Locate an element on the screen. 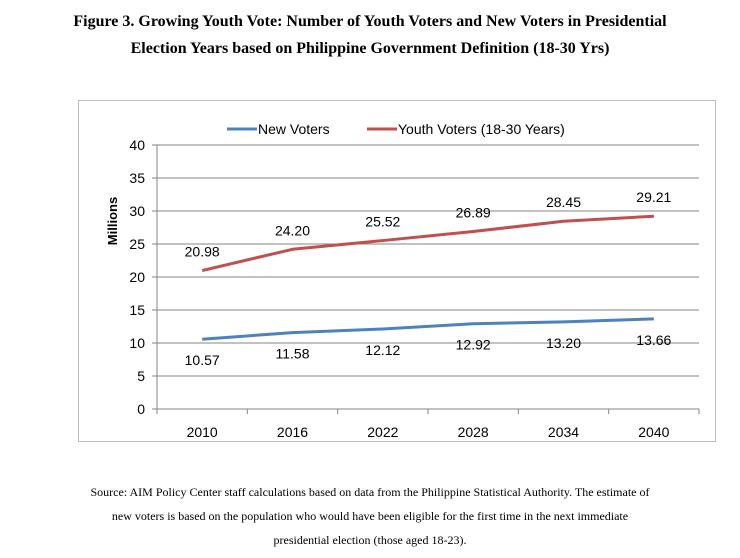 The image size is (740, 558). y-tick-label: 40 is located at coordinates (137, 145).